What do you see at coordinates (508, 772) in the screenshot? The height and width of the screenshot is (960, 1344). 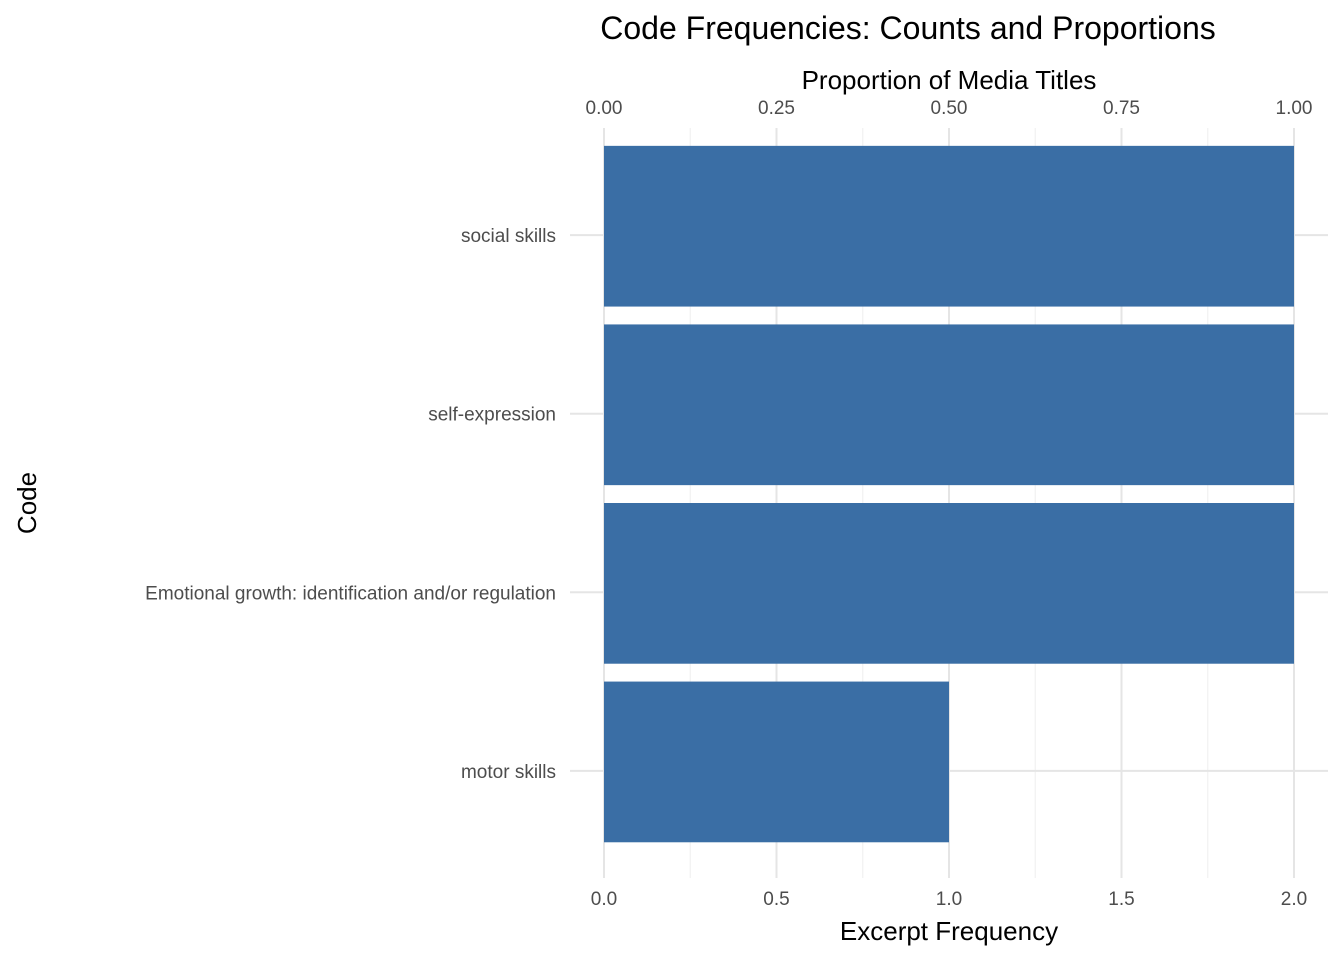 I see `y-tick-label: motor skills` at bounding box center [508, 772].